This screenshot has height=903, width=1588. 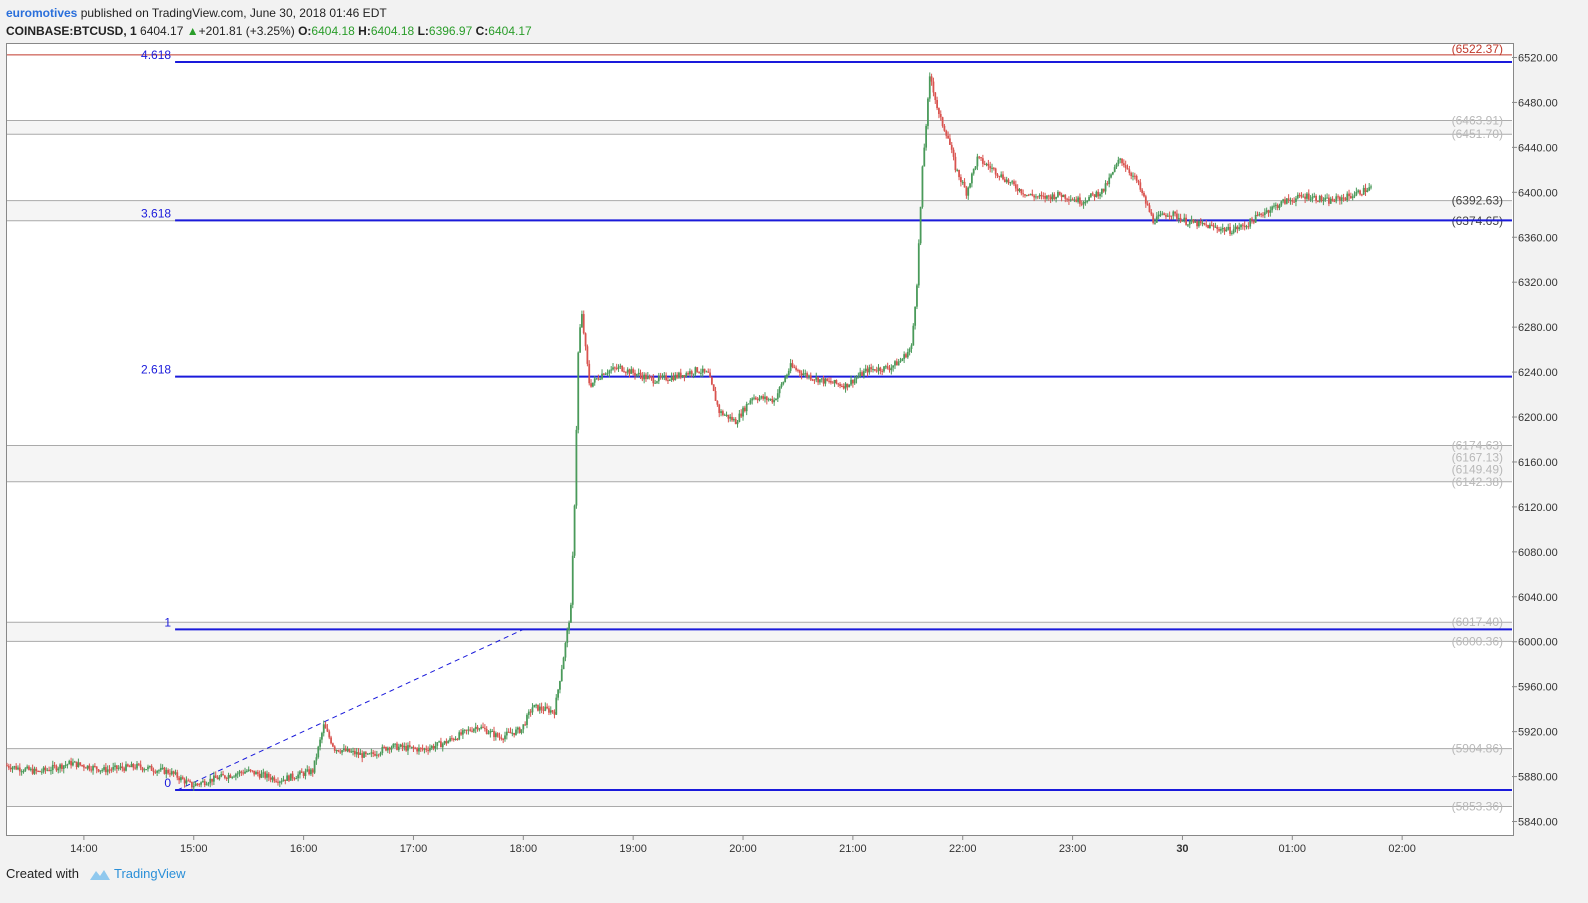 I want to click on low-label: L:, so click(x=423, y=31).